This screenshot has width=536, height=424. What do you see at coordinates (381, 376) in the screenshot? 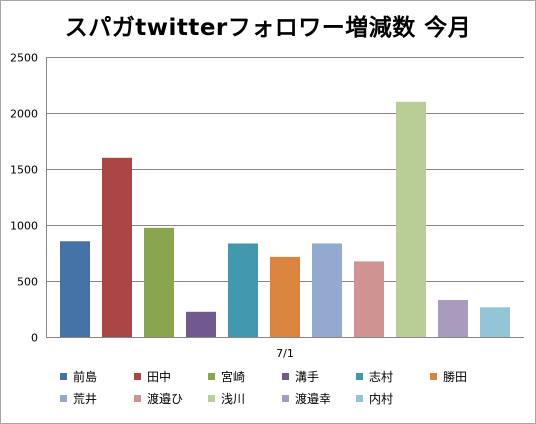
I see `legend-label: 志村` at bounding box center [381, 376].